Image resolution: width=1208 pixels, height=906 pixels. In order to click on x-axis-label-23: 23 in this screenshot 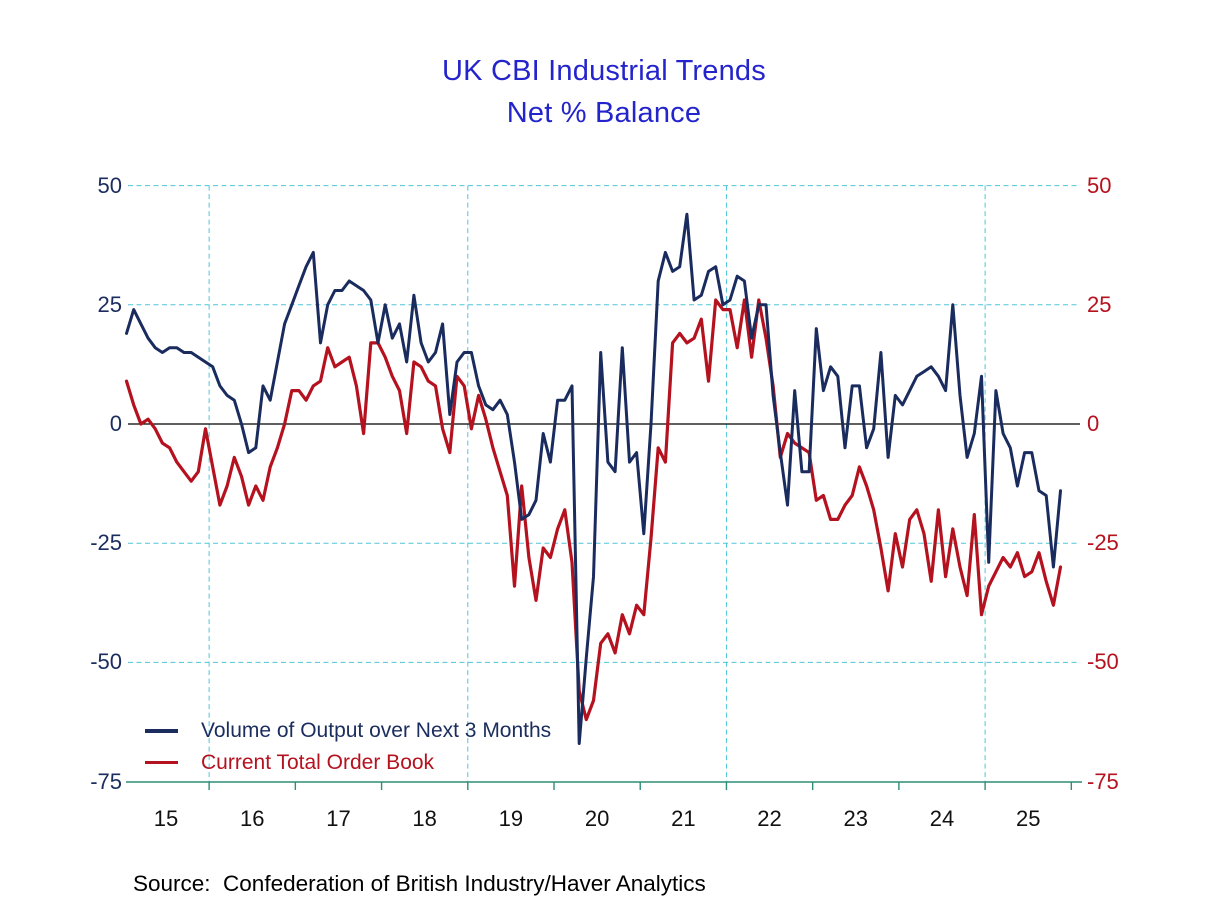, I will do `click(855, 818)`.